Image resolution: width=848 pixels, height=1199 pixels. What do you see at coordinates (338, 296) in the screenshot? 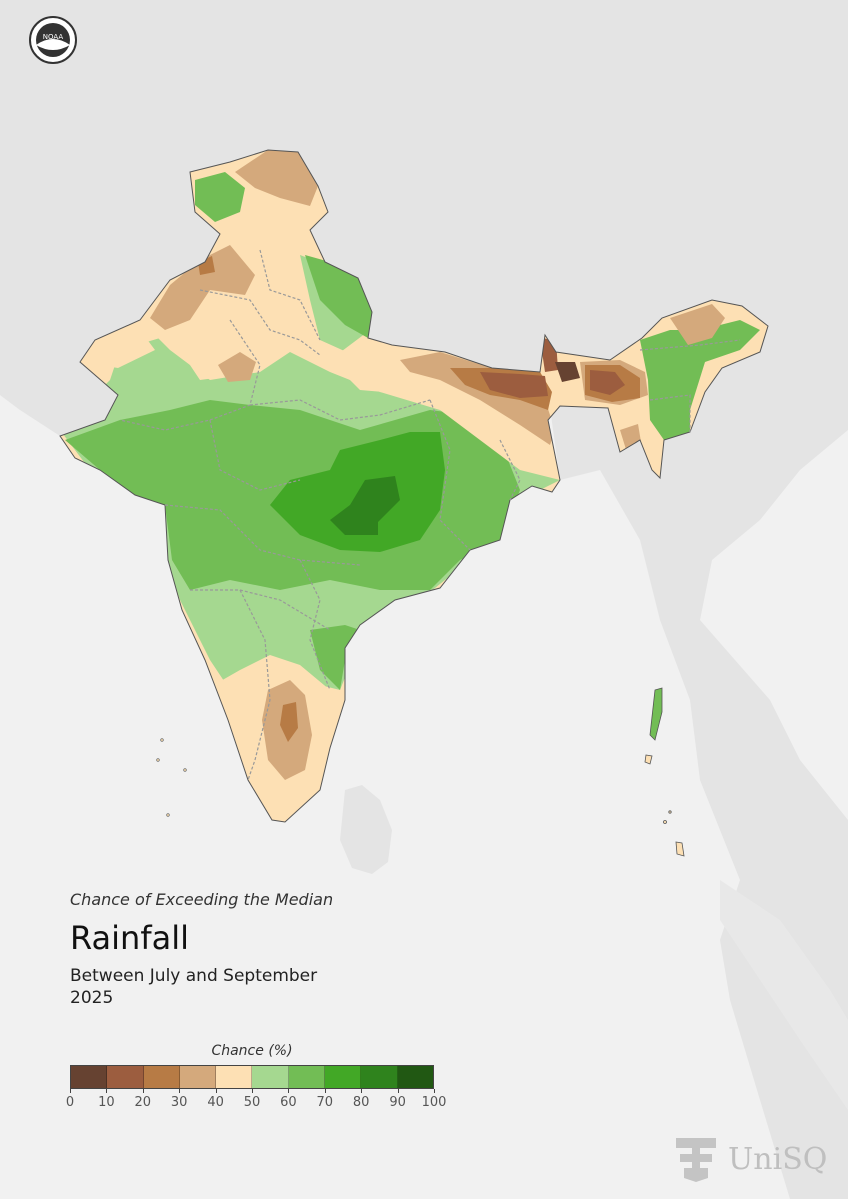
I see `zone-60-70-uttarakhand` at bounding box center [338, 296].